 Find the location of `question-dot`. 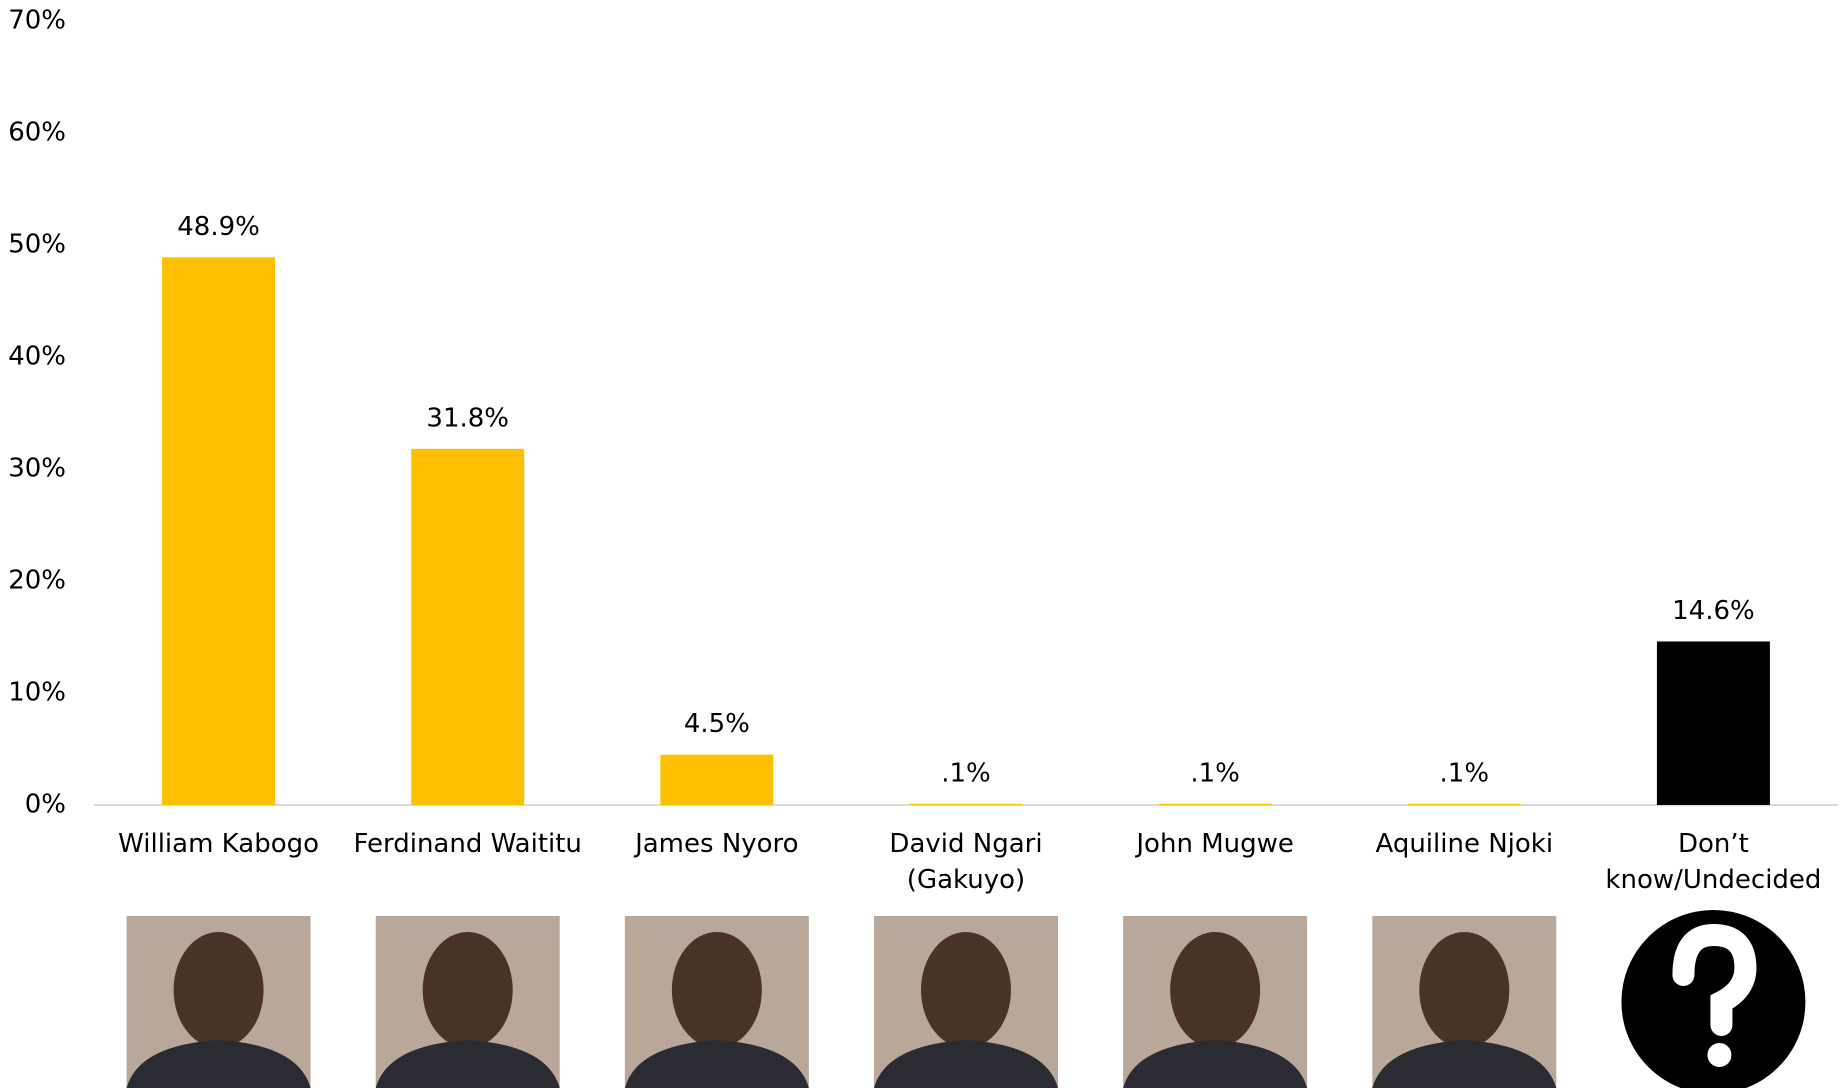

question-dot is located at coordinates (1719, 1055).